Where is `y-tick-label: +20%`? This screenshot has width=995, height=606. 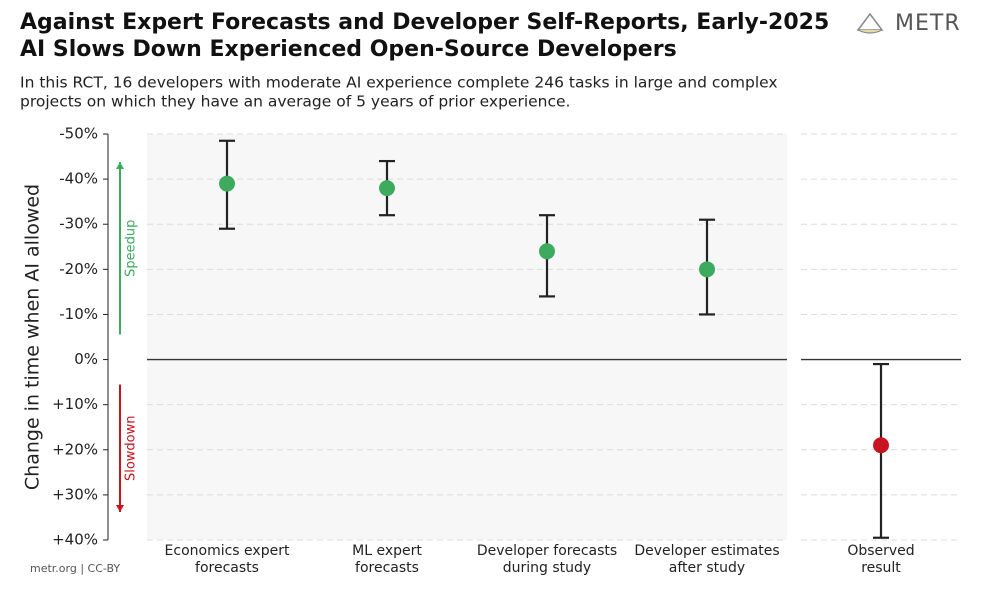
y-tick-label: +20% is located at coordinates (75, 449).